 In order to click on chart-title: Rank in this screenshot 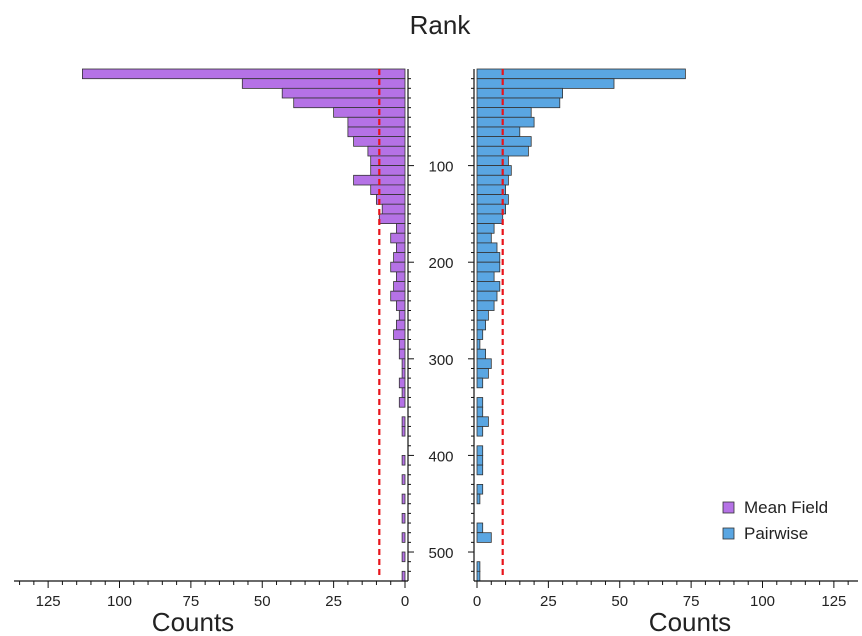, I will do `click(441, 25)`.